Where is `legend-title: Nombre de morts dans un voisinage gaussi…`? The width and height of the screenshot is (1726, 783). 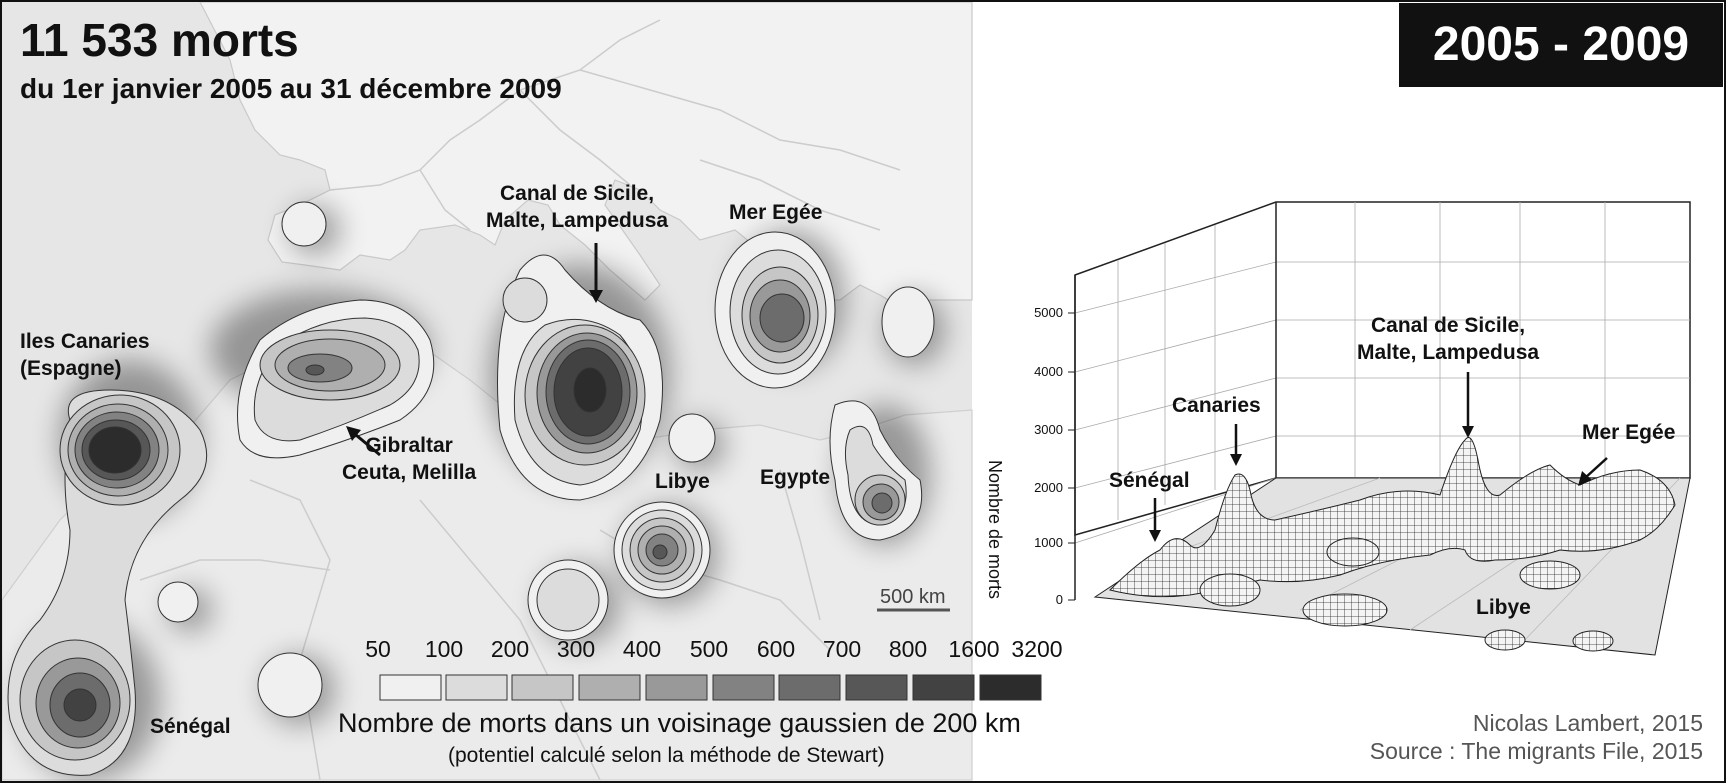
legend-title: Nombre de morts dans un voisinage gaussi… is located at coordinates (679, 723).